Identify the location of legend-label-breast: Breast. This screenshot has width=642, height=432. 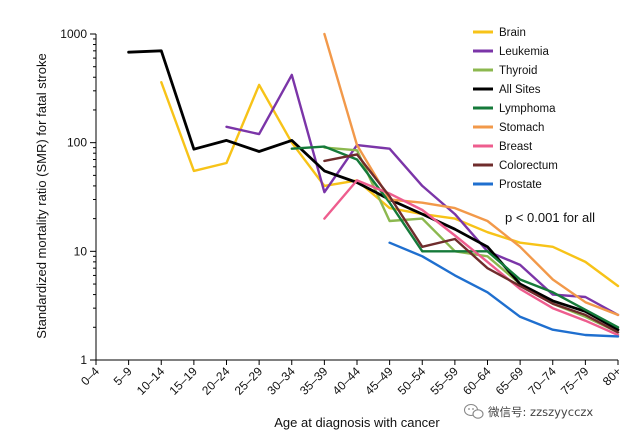
(516, 147).